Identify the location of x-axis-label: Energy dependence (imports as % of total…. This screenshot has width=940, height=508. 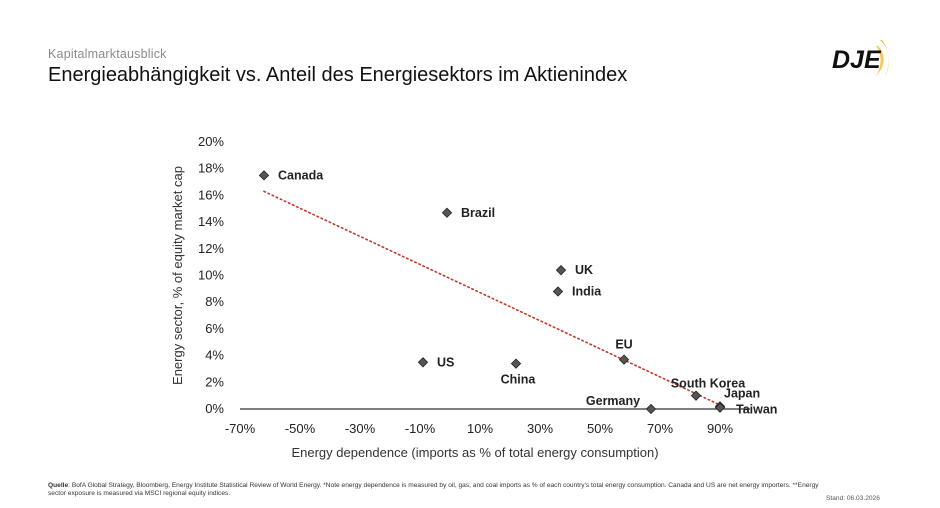
(474, 452).